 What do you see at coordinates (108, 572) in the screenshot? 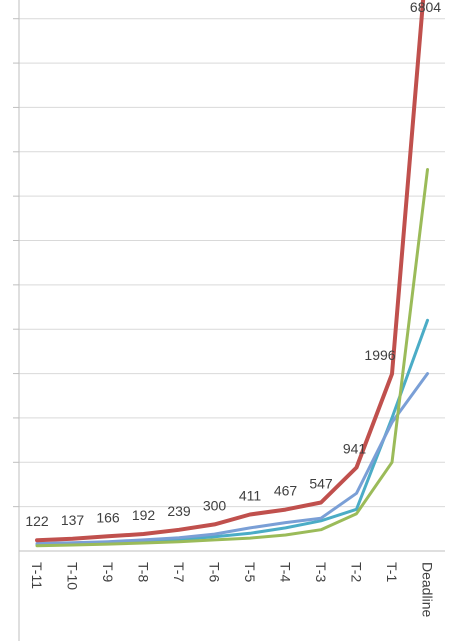
I see `category-label: T-9` at bounding box center [108, 572].